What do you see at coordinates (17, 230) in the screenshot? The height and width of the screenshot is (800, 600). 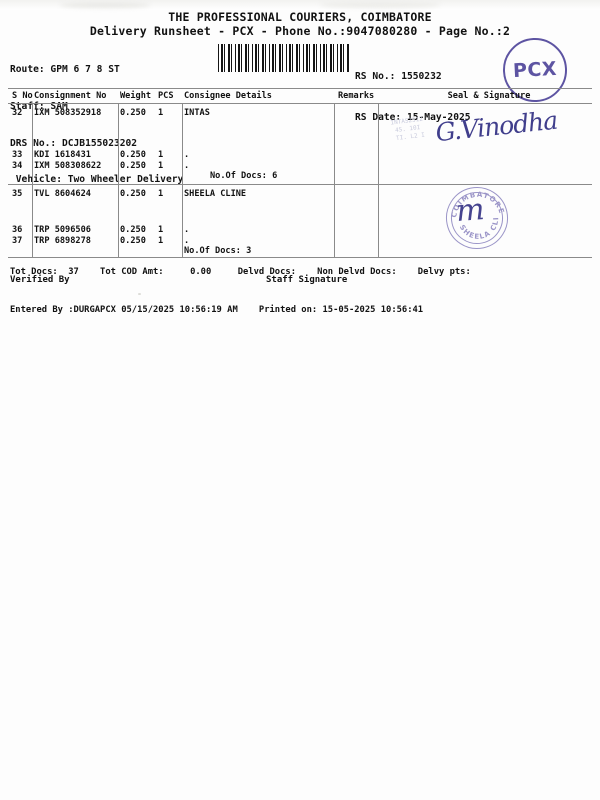 I see `table-row: 36` at bounding box center [17, 230].